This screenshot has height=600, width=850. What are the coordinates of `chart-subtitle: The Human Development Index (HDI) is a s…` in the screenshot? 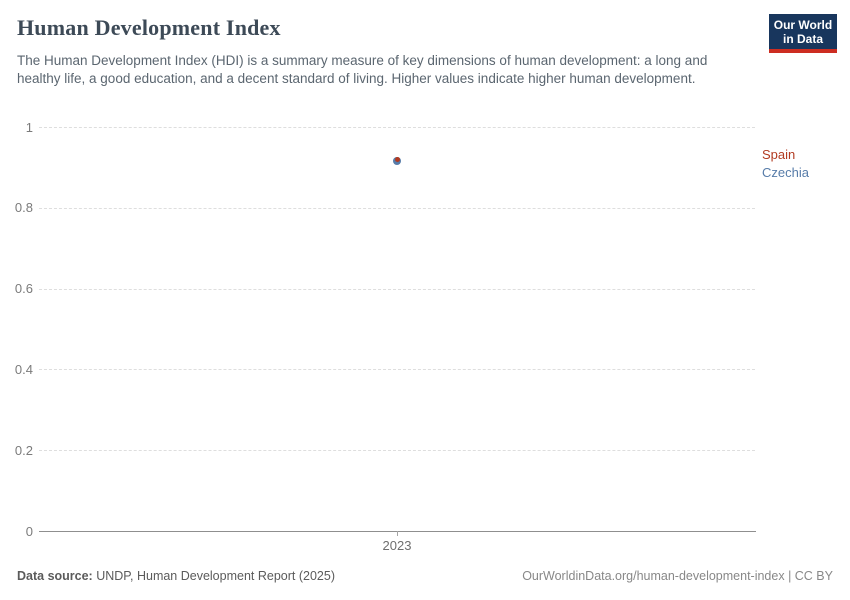 It's located at (362, 69).